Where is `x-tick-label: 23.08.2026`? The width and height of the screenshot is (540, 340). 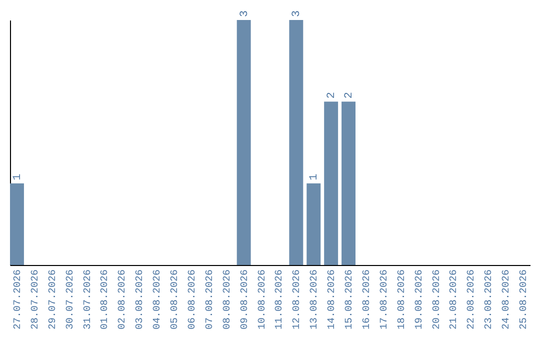 x-tick-label: 23.08.2026 is located at coordinates (490, 300).